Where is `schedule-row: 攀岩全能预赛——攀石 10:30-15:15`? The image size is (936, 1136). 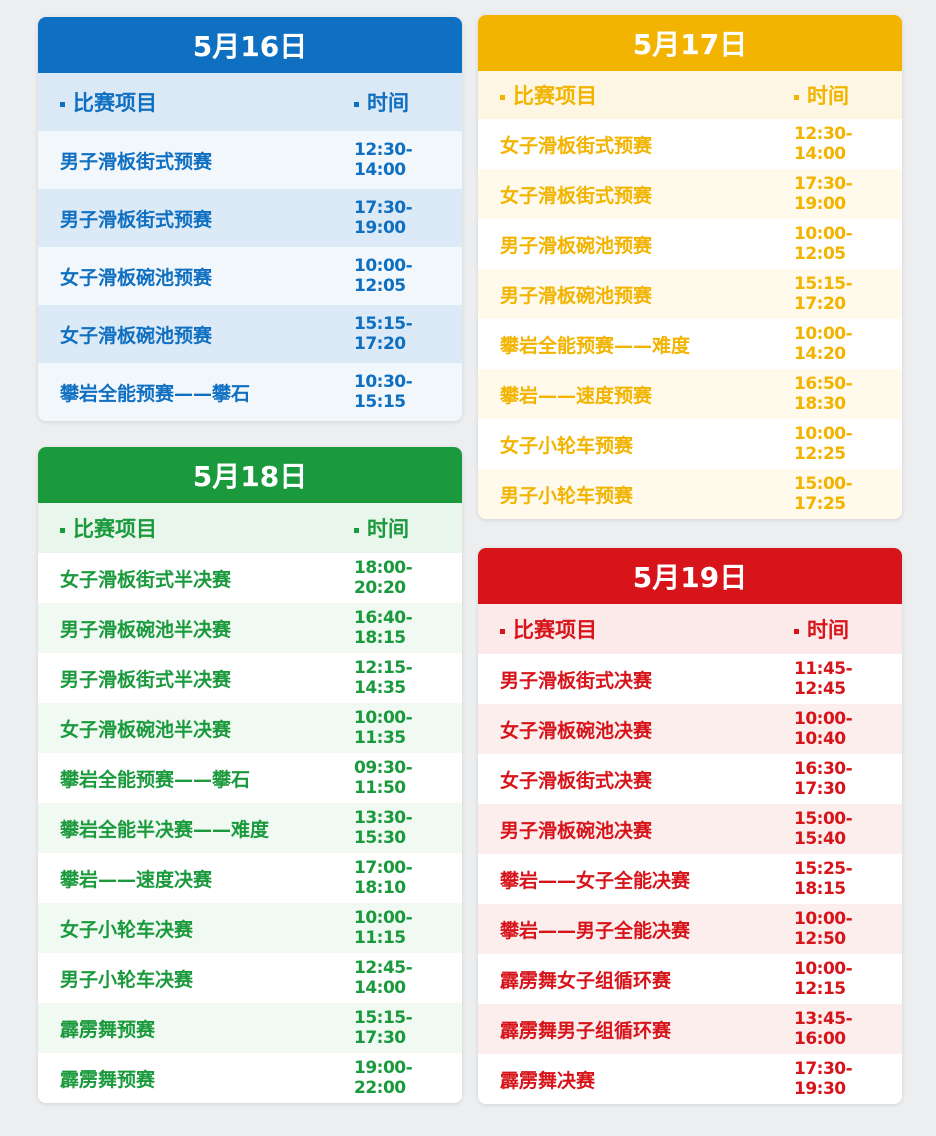 schedule-row: 攀岩全能预赛——攀石 10:30-15:15 is located at coordinates (250, 392).